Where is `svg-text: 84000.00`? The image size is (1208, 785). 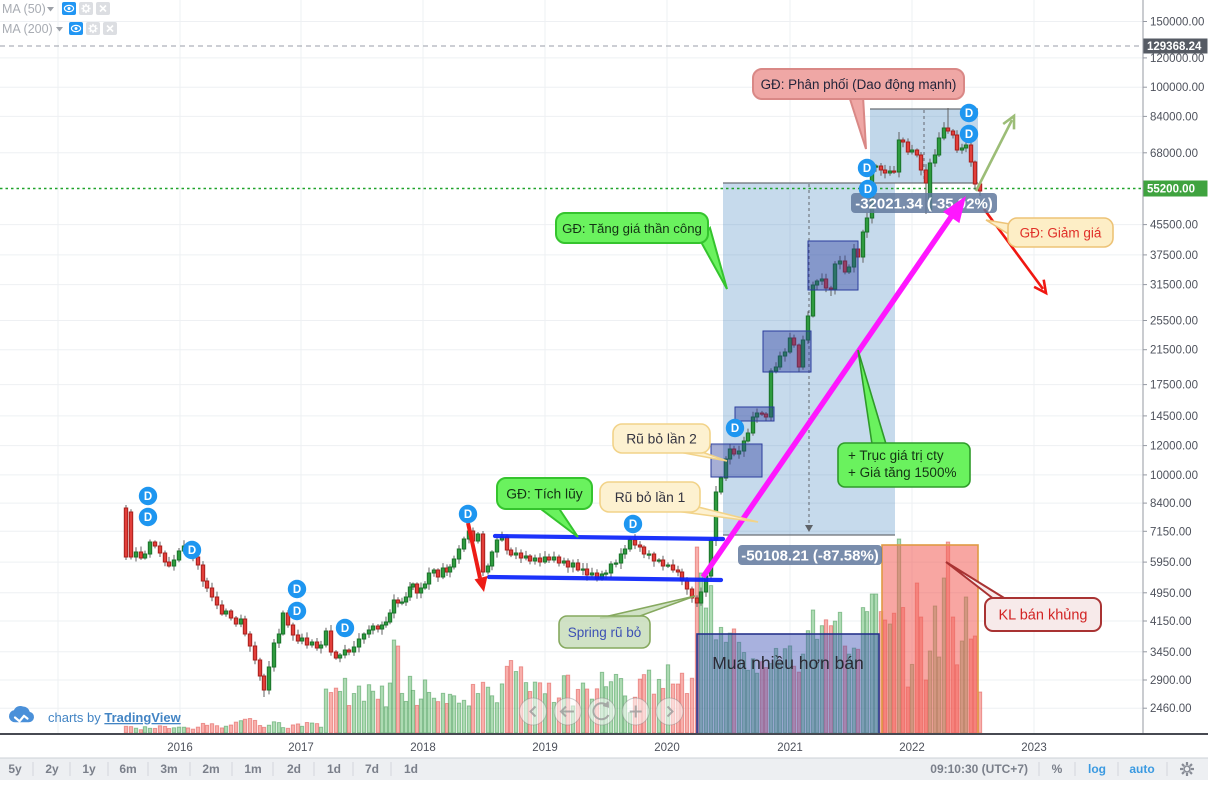
svg-text: 84000.00 is located at coordinates (1174, 117).